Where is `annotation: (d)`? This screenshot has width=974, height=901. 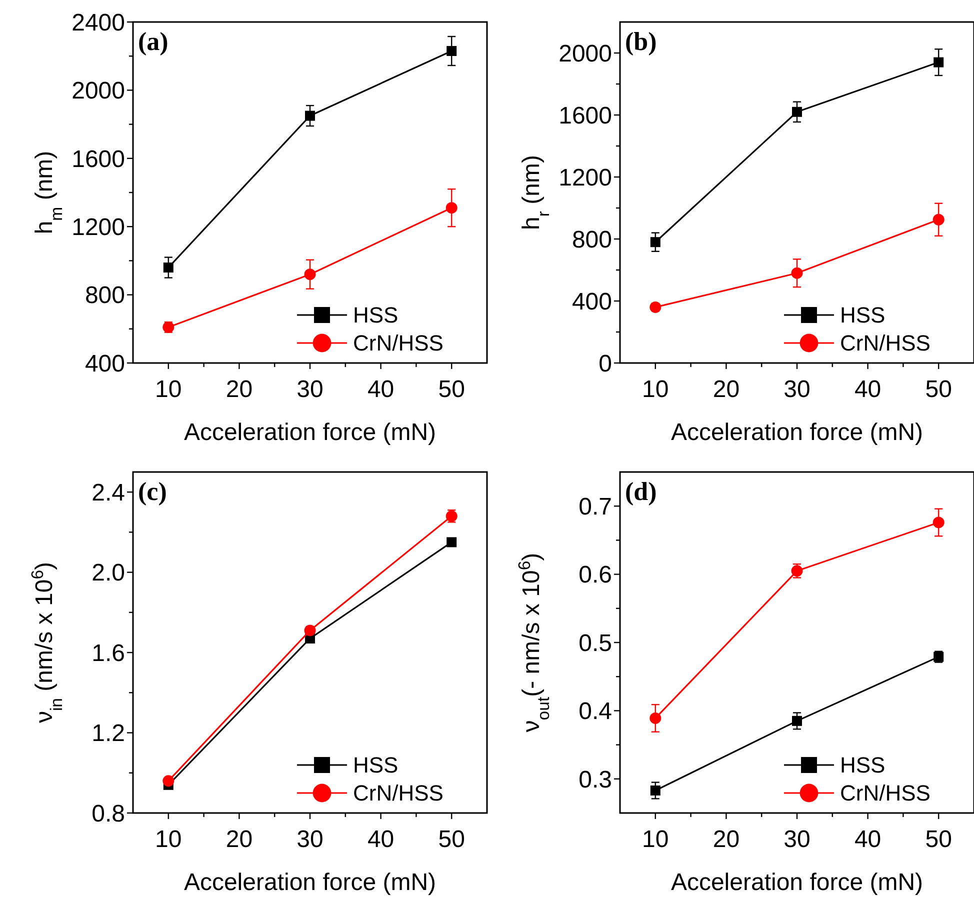 annotation: (d) is located at coordinates (641, 491).